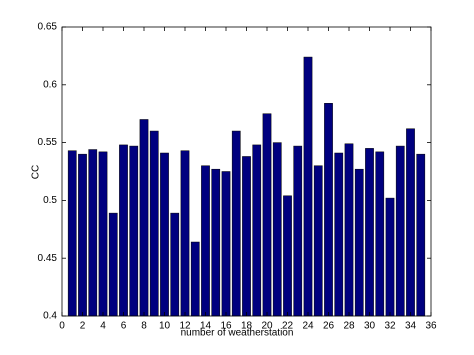  What do you see at coordinates (165, 326) in the screenshot?
I see `x-tick-label: 10` at bounding box center [165, 326].